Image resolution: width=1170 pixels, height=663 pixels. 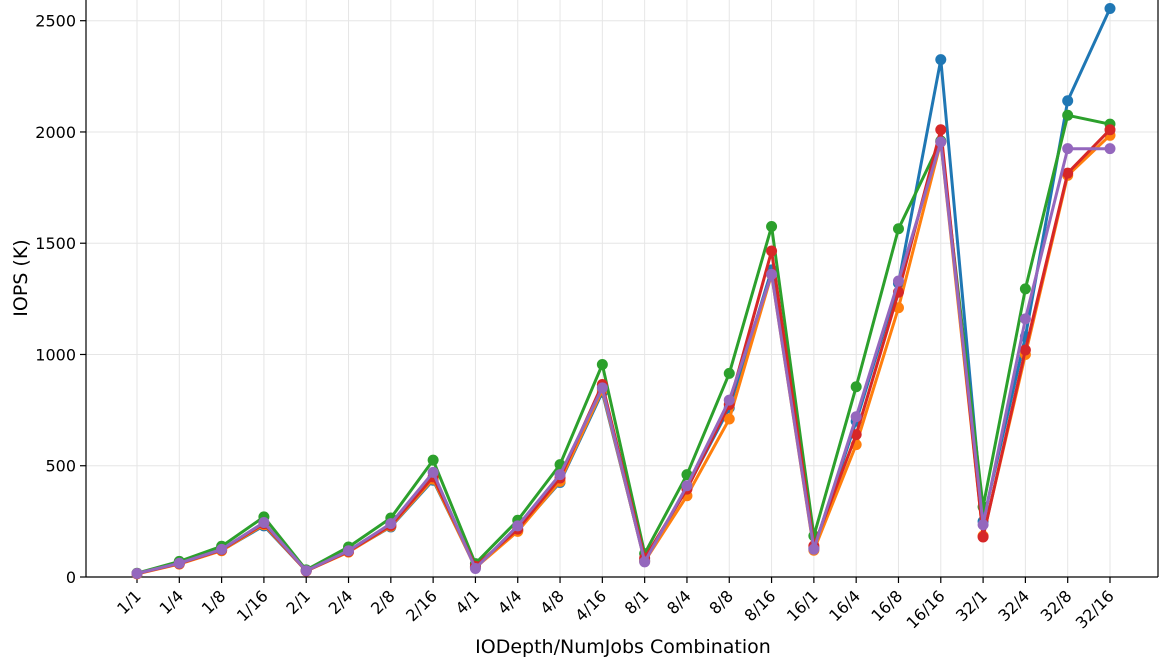 What do you see at coordinates (552, 602) in the screenshot?
I see `x-tick-label: 4/8` at bounding box center [552, 602].